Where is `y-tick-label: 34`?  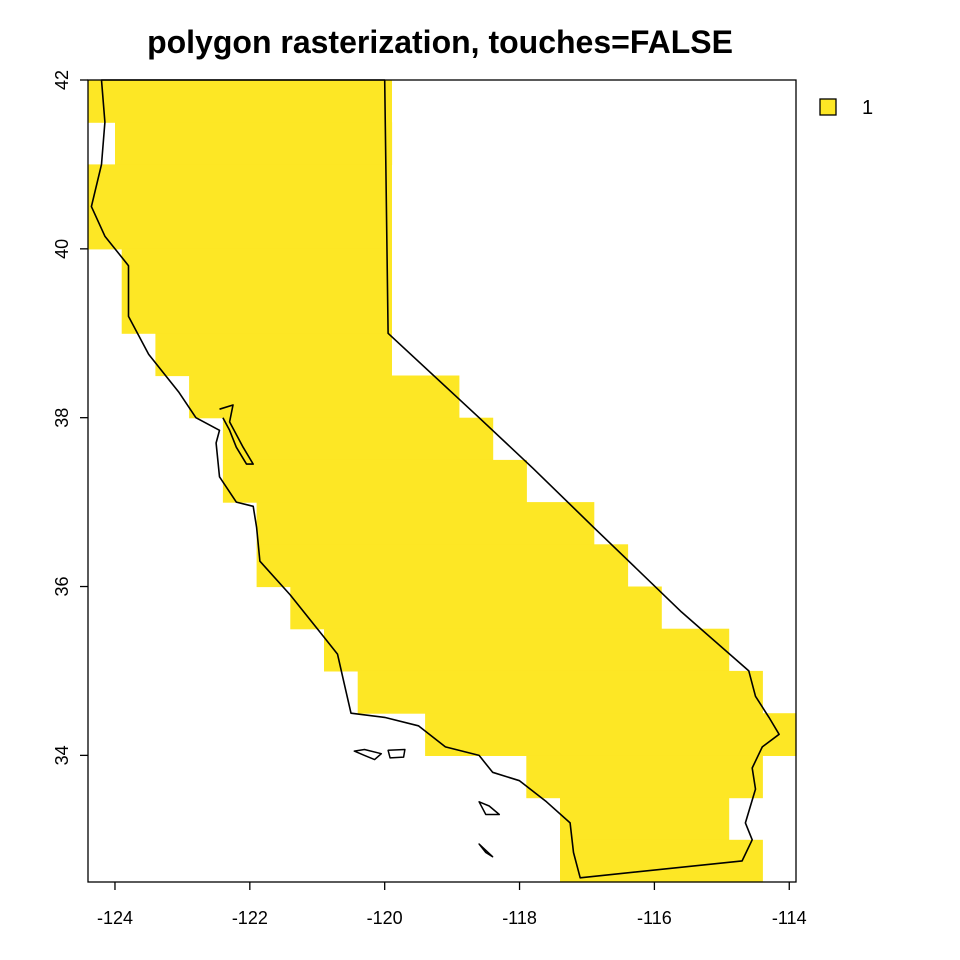
y-tick-label: 34 is located at coordinates (62, 755).